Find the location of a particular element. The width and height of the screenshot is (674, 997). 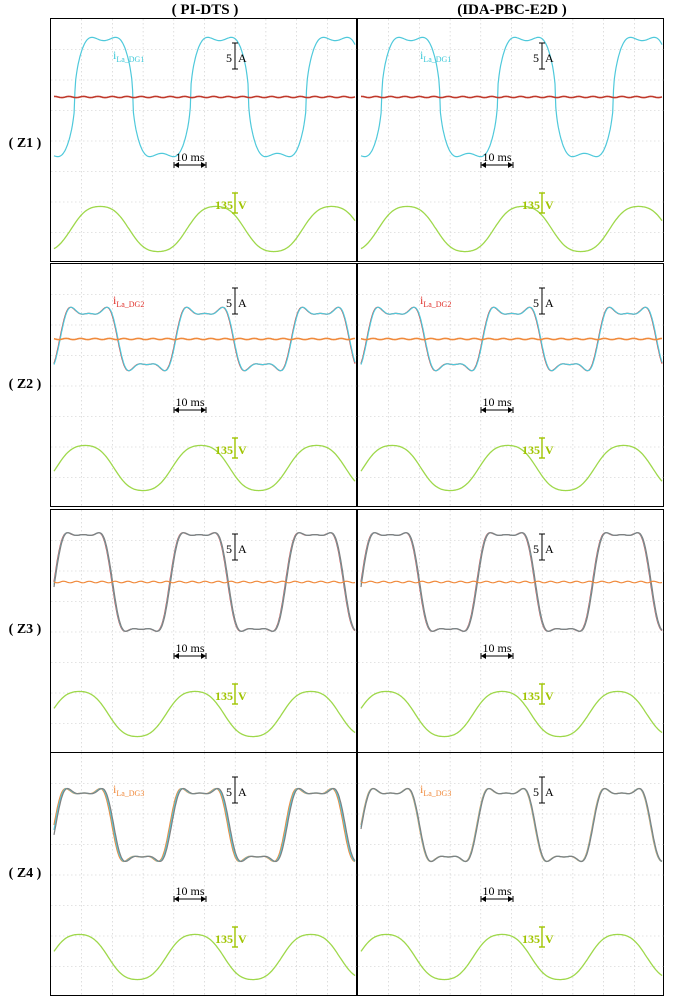

scope-panel-ida-pbc-e2d-z1: iLa_DG1 5 A 10 ms 135 V is located at coordinates (511, 140).